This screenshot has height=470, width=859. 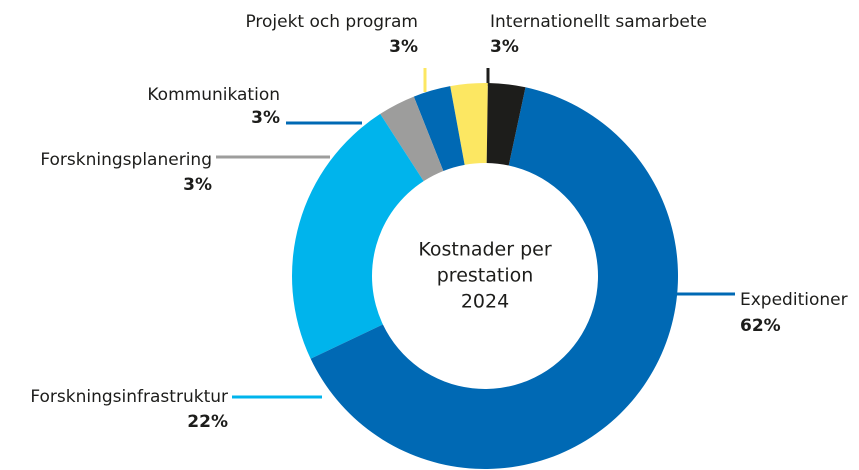 I want to click on category-label: Projekt och program, so click(x=331, y=22).